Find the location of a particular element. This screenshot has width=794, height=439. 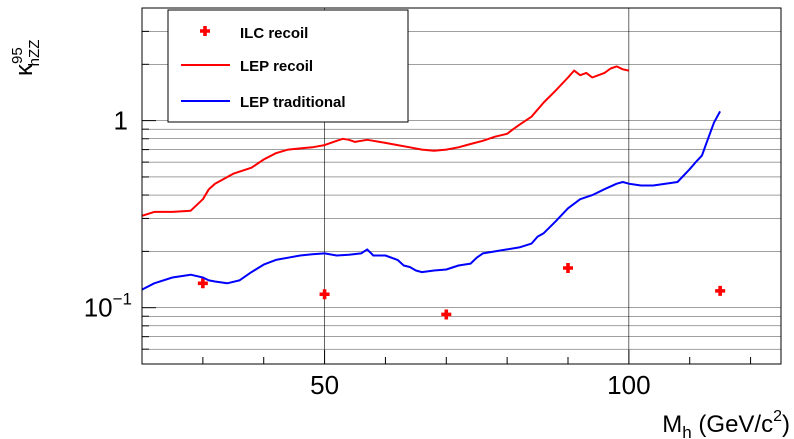

y-axis-title: κ95hZZ is located at coordinates (26, 58).